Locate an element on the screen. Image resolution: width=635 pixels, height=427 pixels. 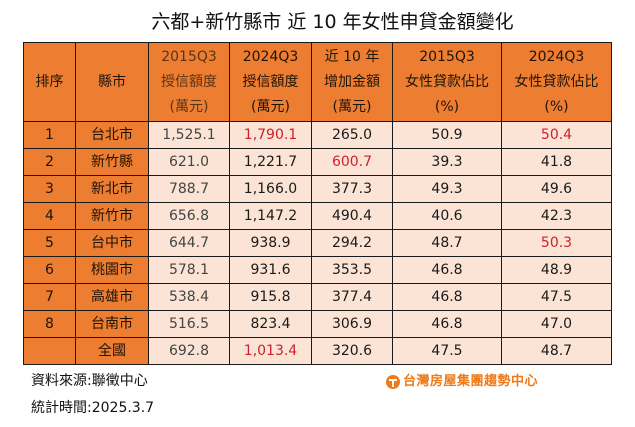
credit-2015q3-cell: 621.0 is located at coordinates (189, 162).